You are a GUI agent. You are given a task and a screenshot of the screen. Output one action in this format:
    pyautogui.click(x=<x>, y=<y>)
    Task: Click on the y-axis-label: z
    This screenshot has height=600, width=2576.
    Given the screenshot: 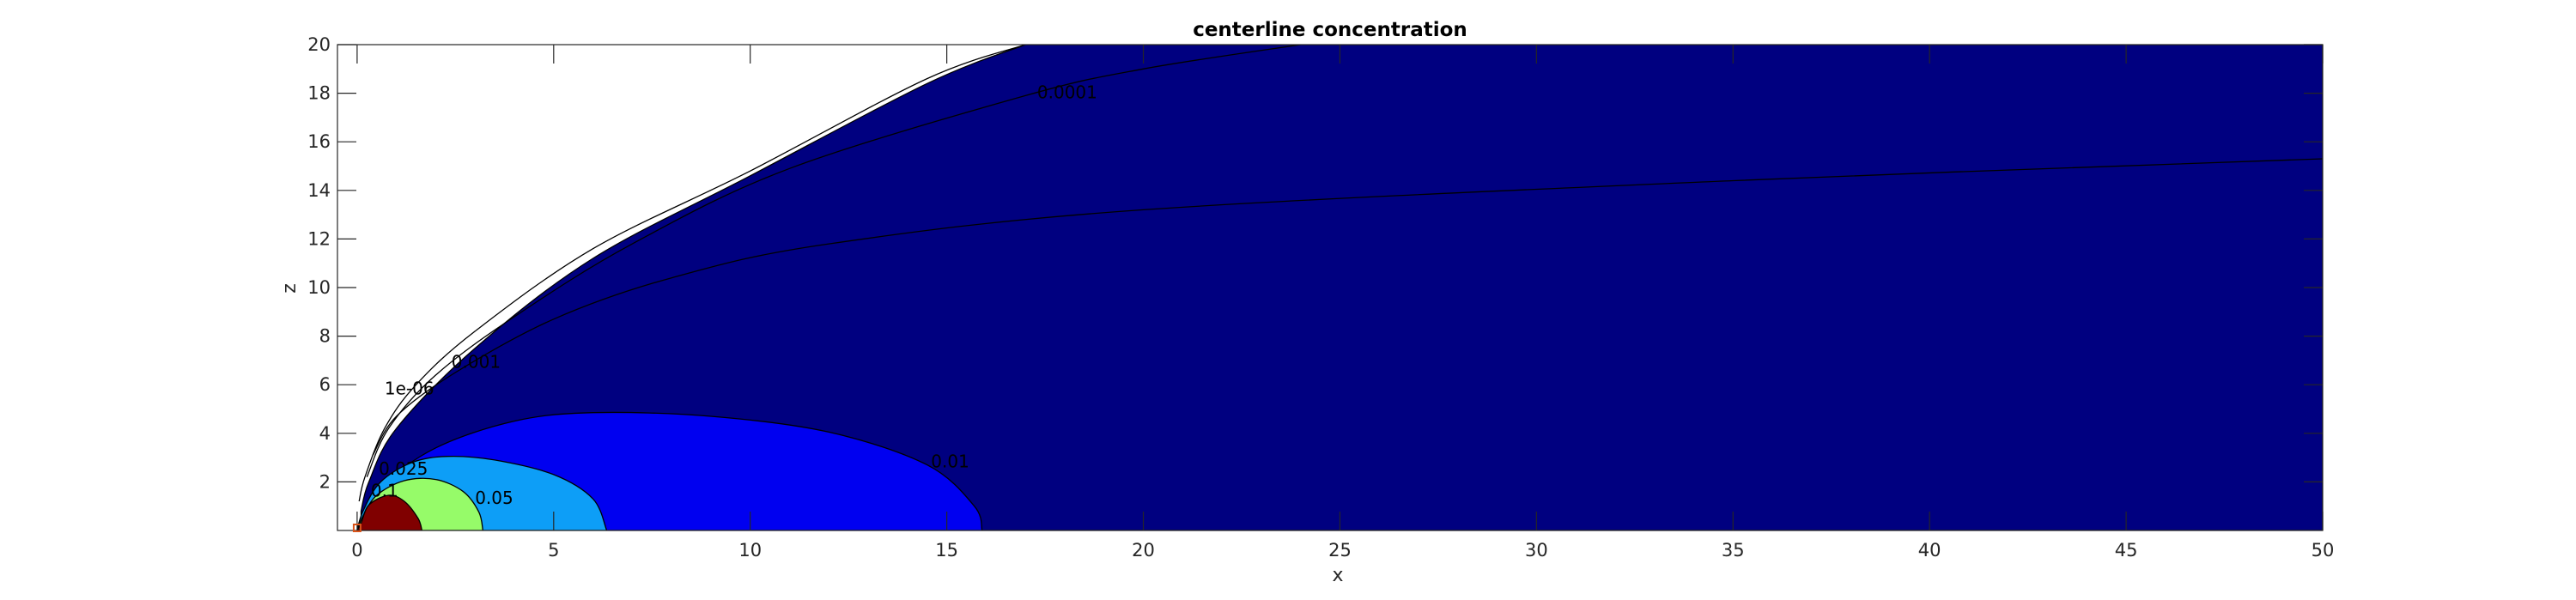 What is the action you would take?
    pyautogui.click(x=290, y=288)
    